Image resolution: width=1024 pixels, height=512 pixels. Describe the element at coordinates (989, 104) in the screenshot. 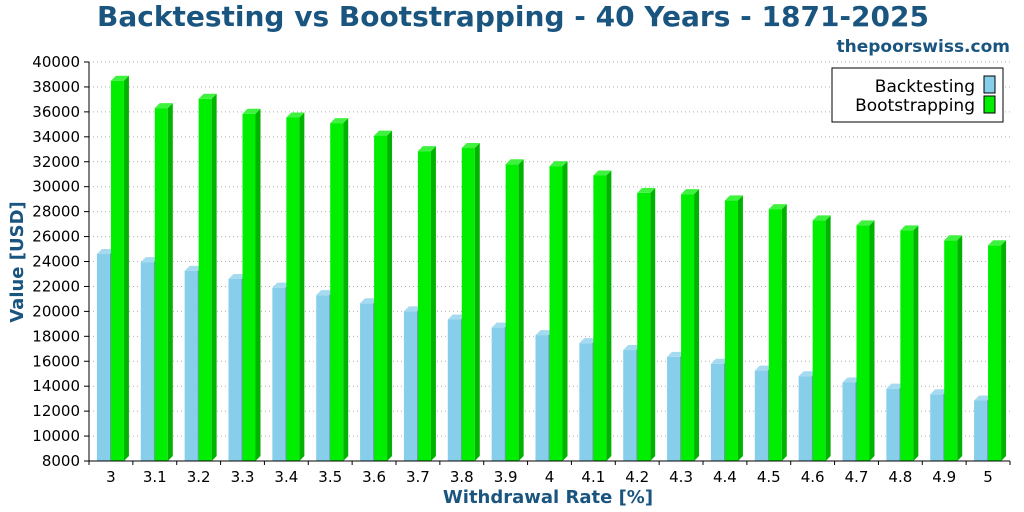

I see `legend-swatch-bootstrapping` at that location.